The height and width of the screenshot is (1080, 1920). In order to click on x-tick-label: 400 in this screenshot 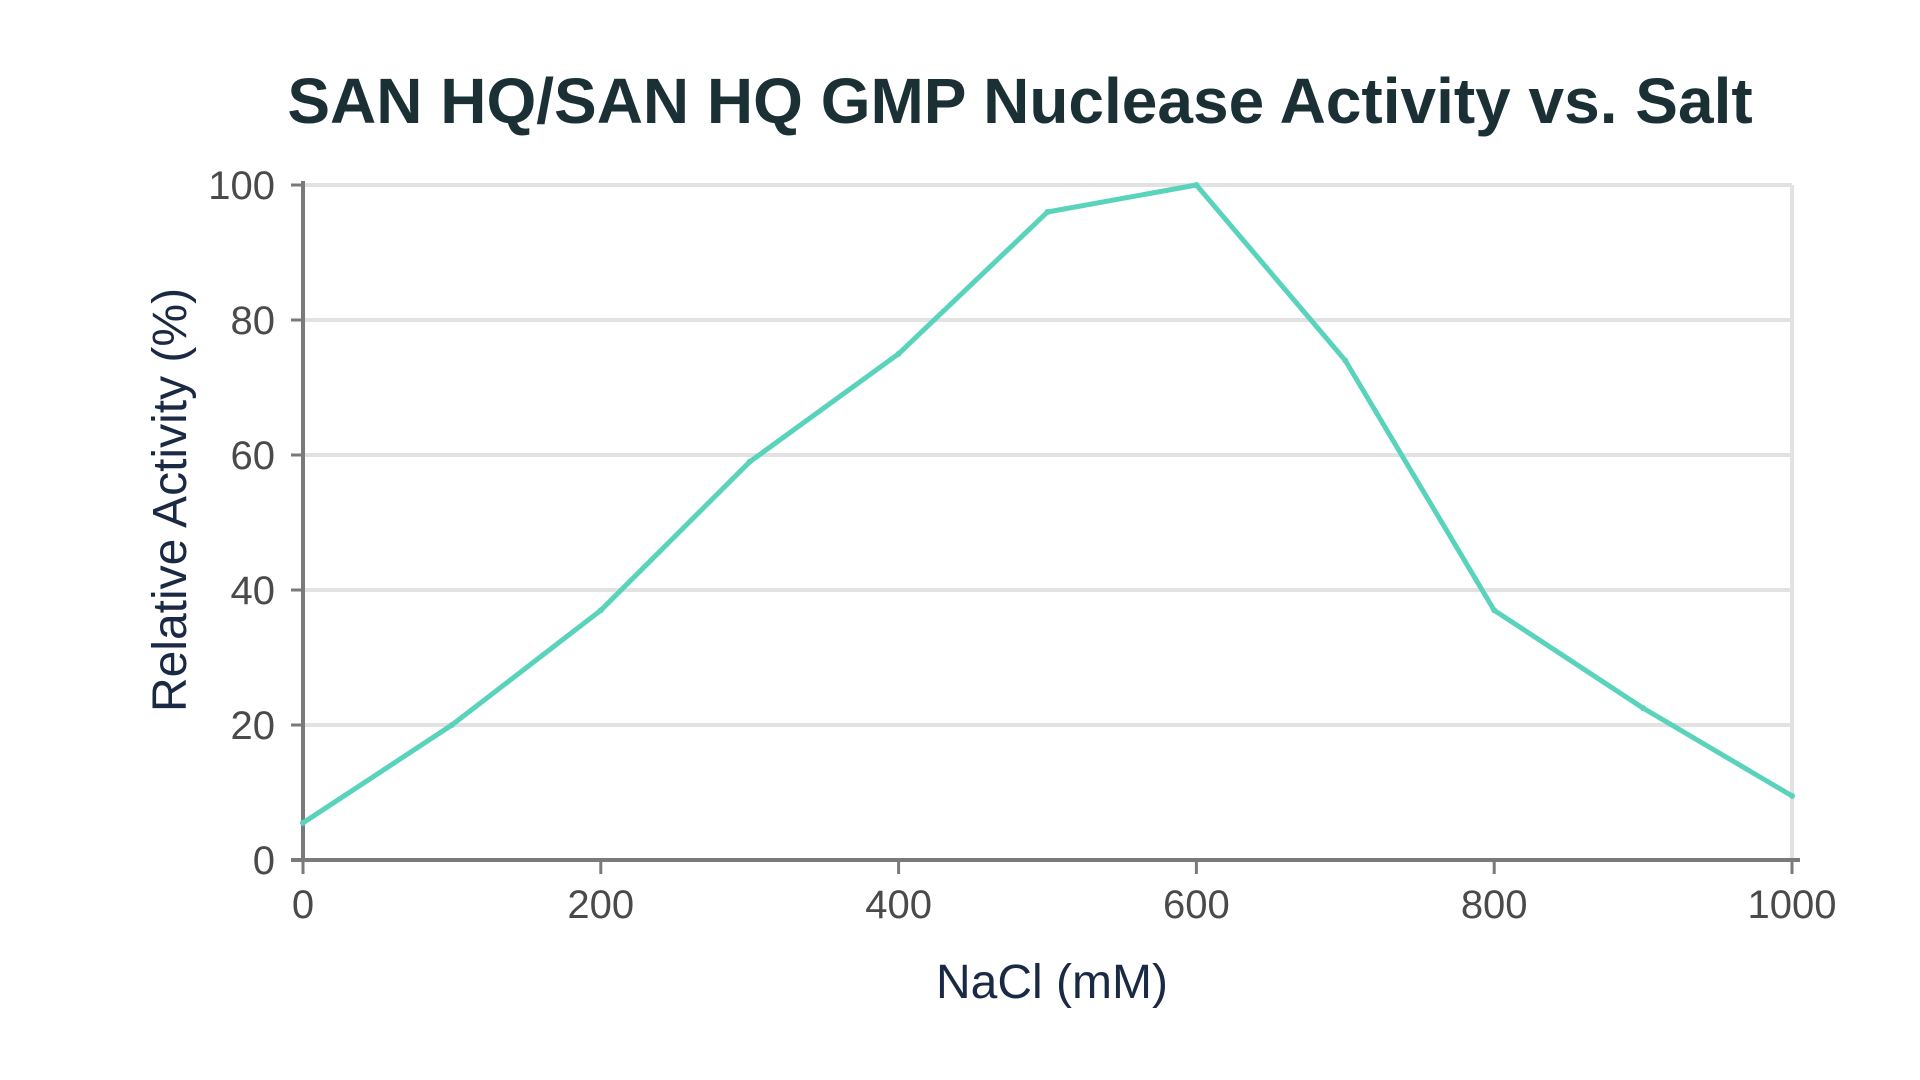, I will do `click(898, 905)`.